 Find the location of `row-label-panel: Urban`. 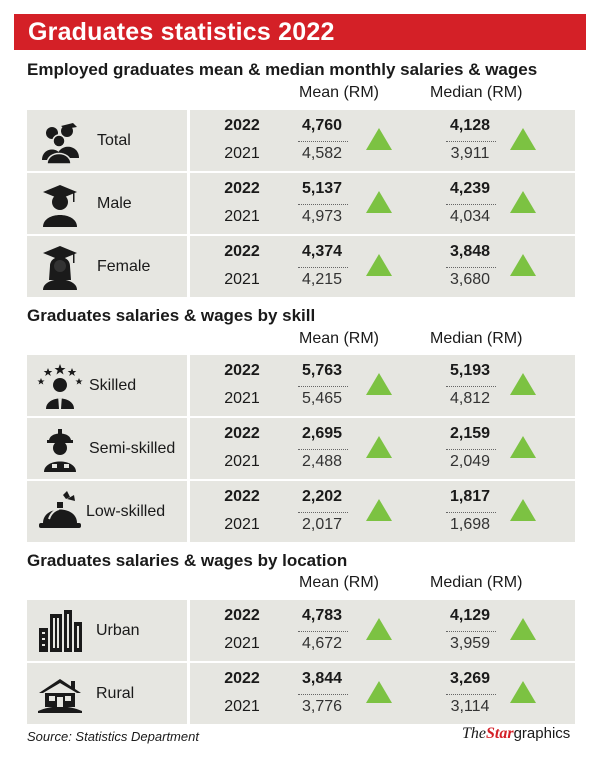

row-label-panel: Urban is located at coordinates (107, 630).